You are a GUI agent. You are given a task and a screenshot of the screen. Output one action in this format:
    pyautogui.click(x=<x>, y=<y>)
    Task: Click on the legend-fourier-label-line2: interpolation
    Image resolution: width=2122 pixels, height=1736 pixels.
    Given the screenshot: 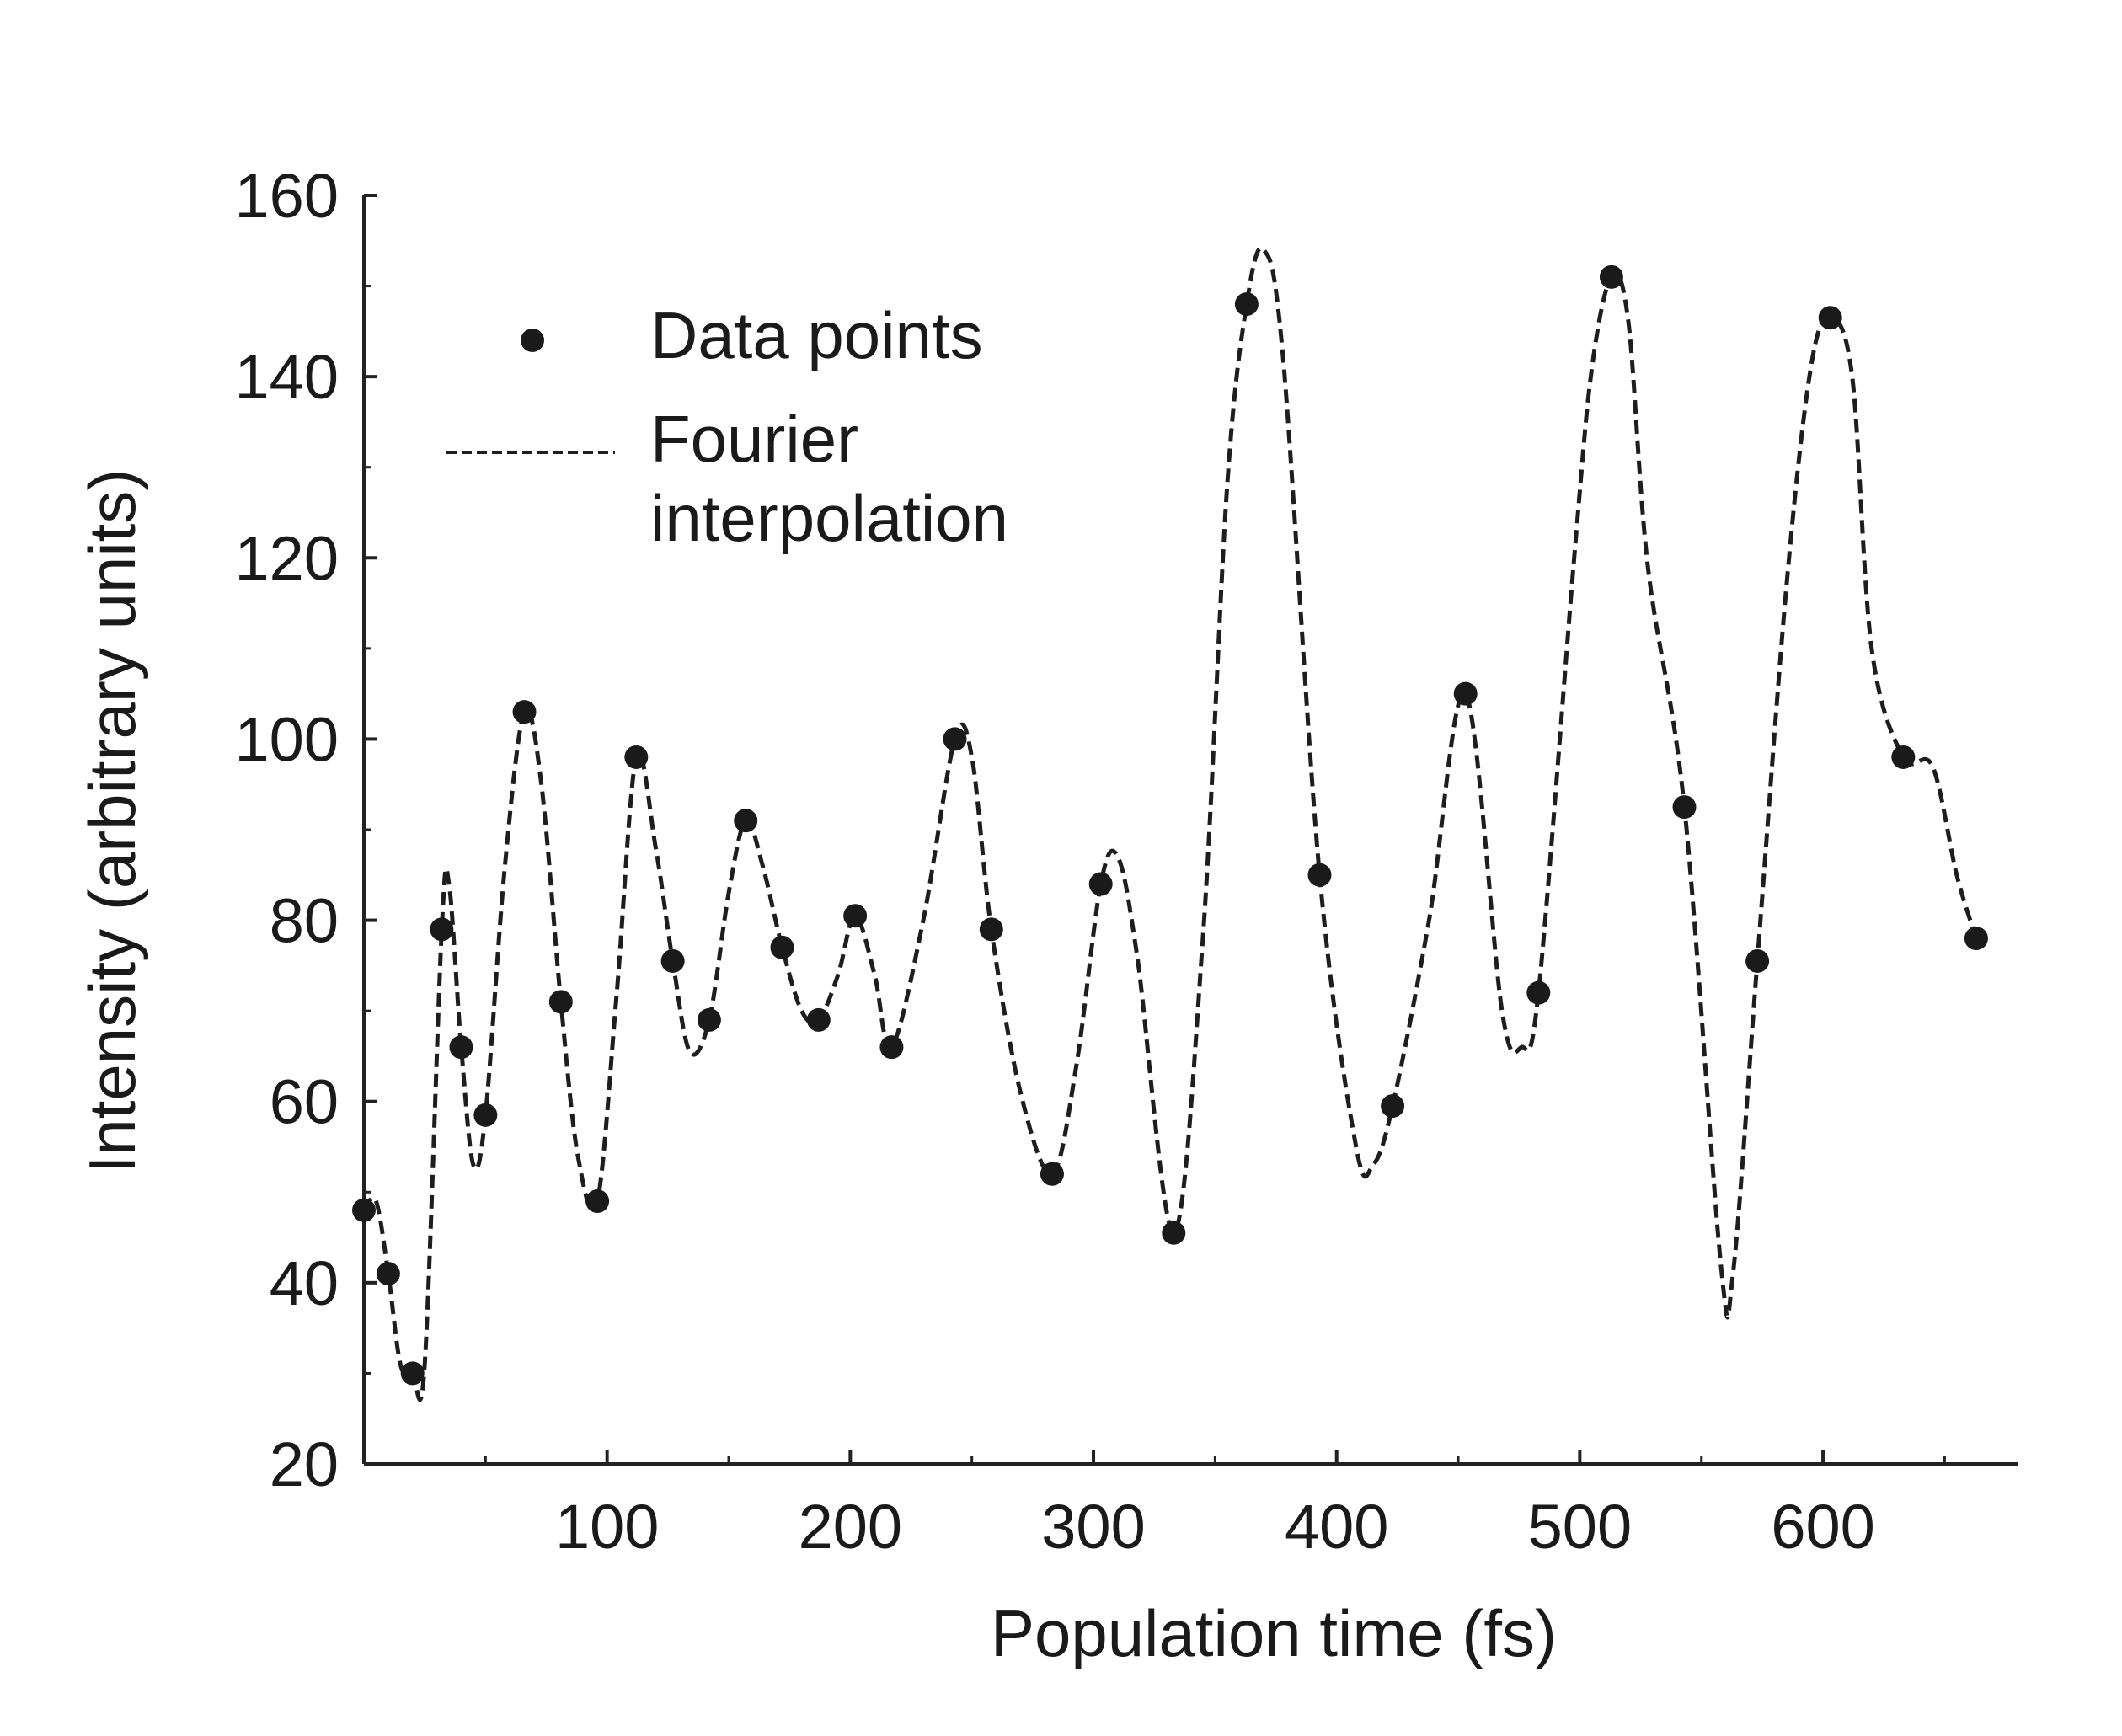 What is the action you would take?
    pyautogui.click(x=829, y=518)
    